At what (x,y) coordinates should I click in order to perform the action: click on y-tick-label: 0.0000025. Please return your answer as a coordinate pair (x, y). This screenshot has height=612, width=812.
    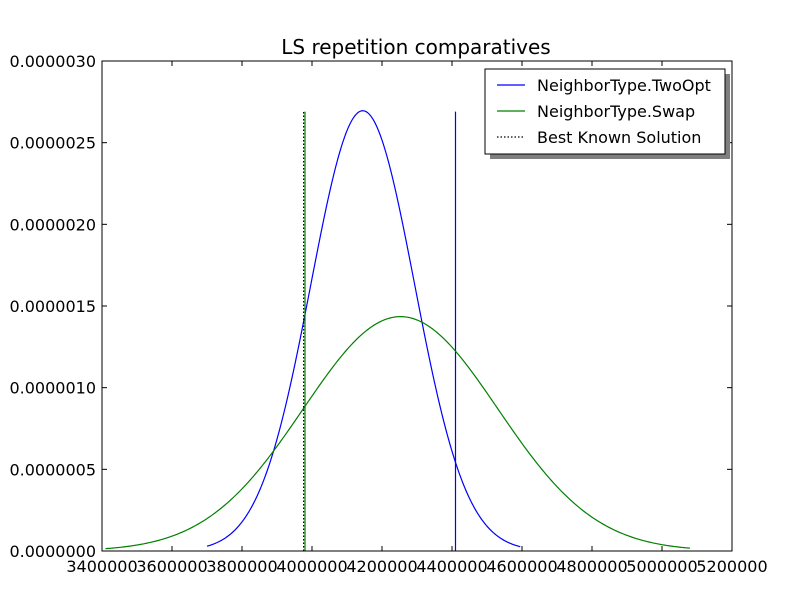
    Looking at the image, I should click on (52, 143).